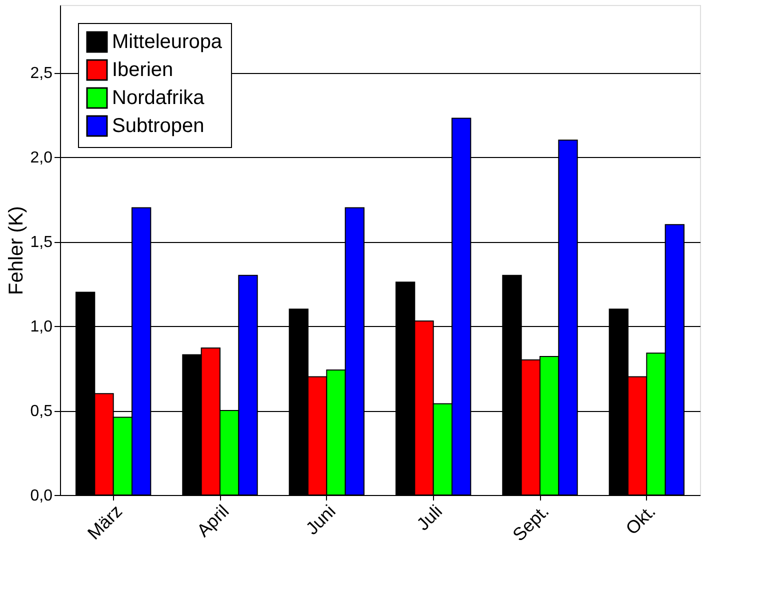  Describe the element at coordinates (41, 411) in the screenshot. I see `y-tick-label: 0,5` at that location.